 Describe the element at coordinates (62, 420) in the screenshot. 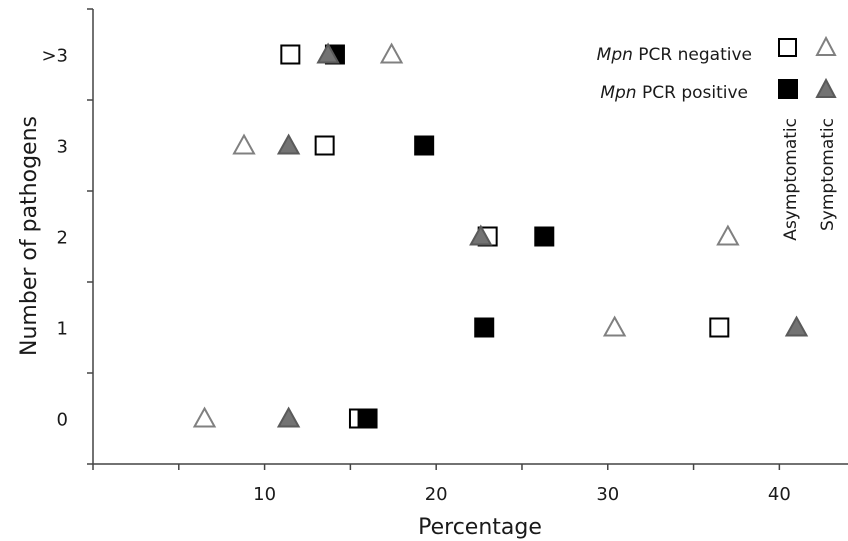

I see `y-tick-label: 0` at that location.